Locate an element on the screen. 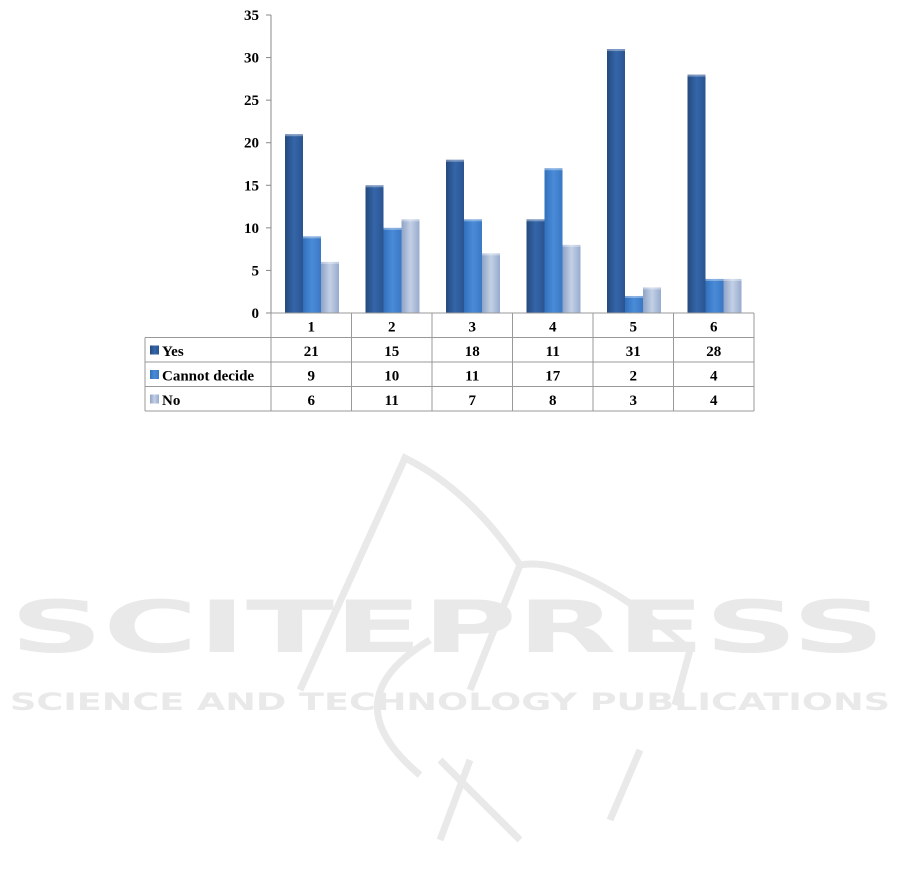 Image resolution: width=901 pixels, height=884 pixels. watermark-subtitle: SCIENCE AND TECHNOLOGY PUBLICATIONS is located at coordinates (450, 702).